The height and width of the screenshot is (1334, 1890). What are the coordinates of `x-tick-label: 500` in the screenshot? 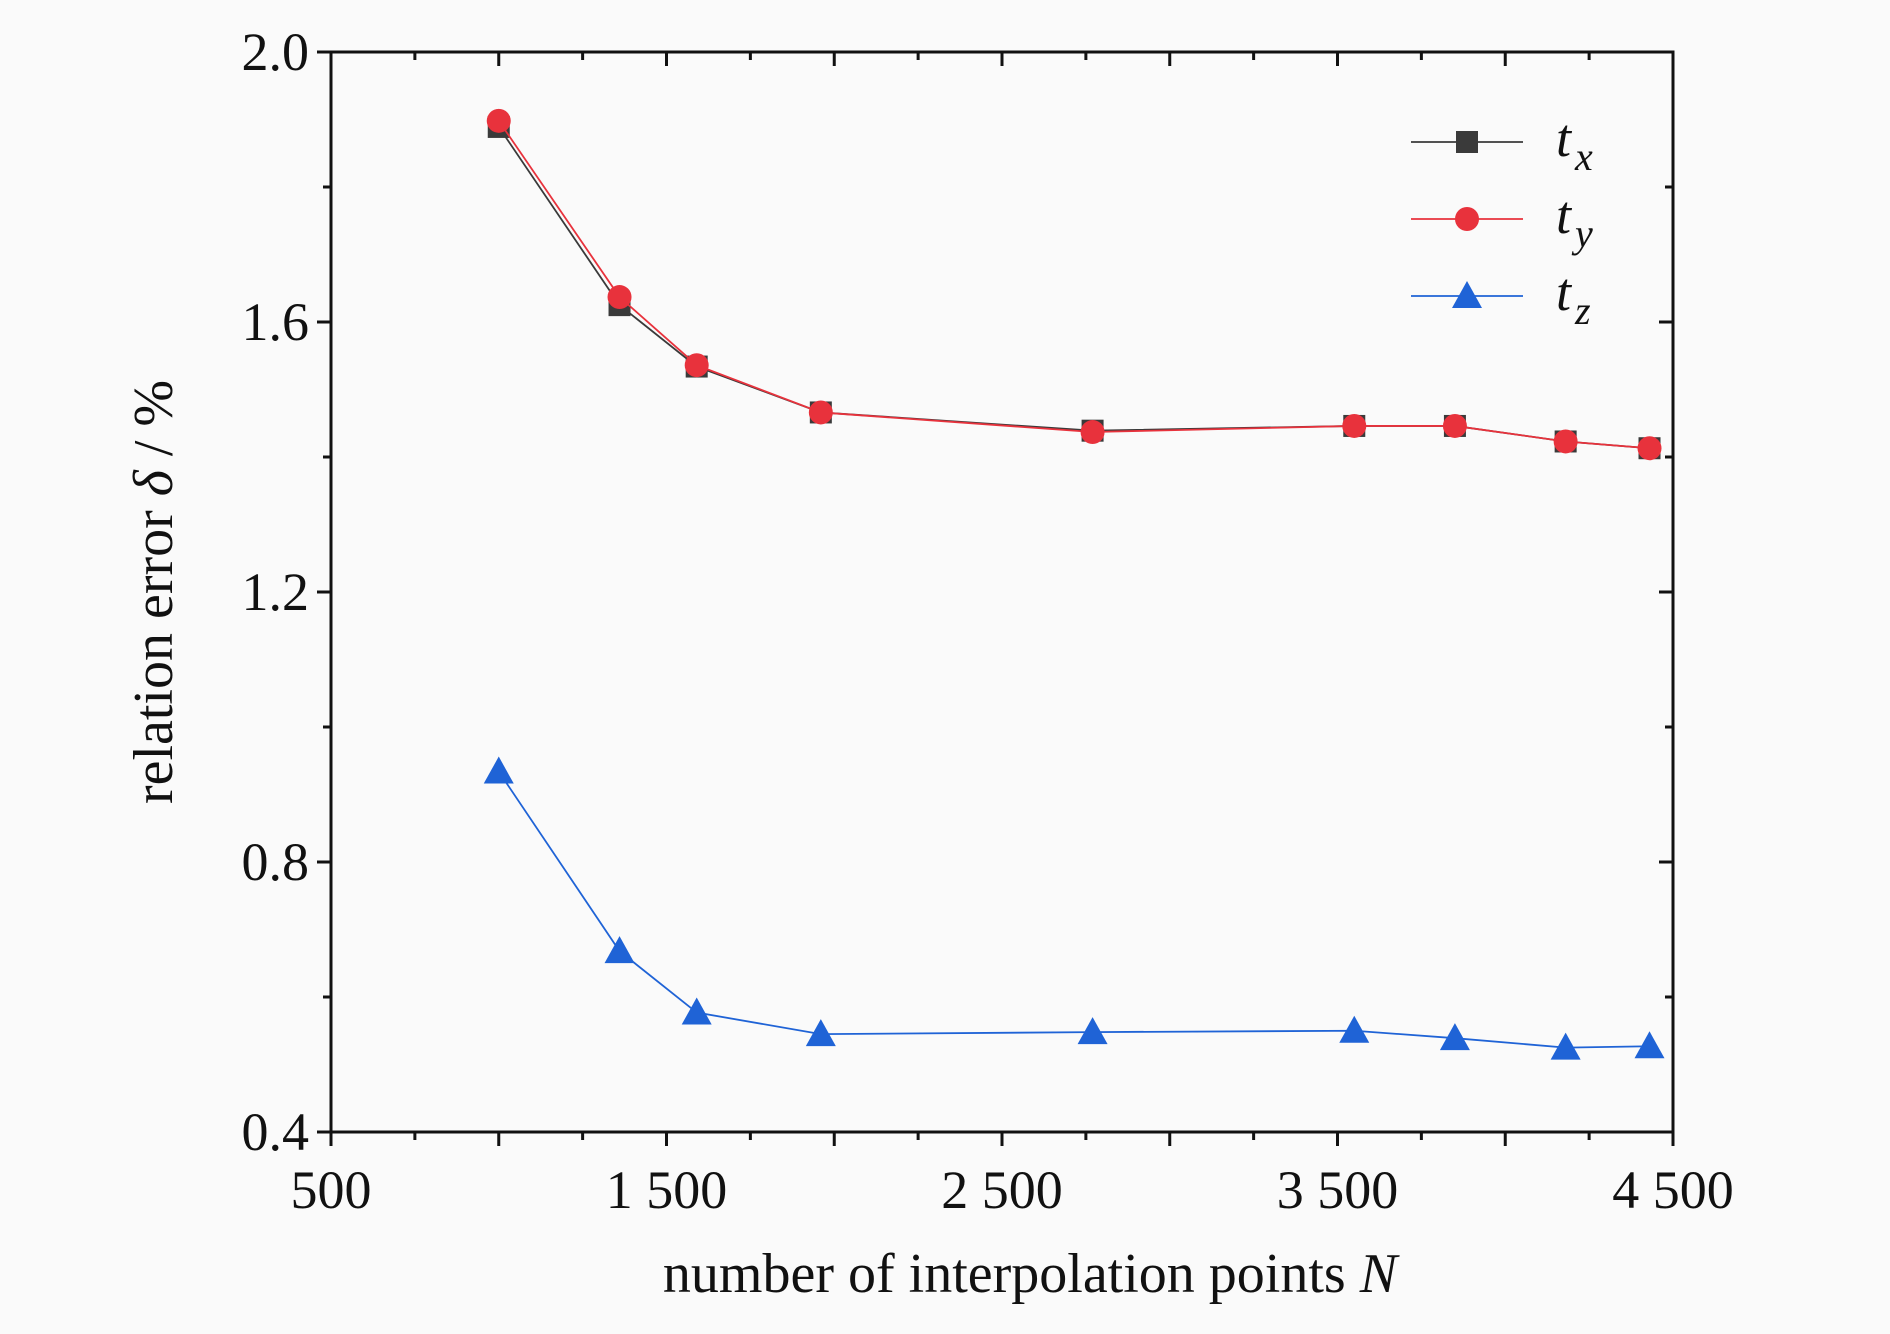 It's located at (331, 1190).